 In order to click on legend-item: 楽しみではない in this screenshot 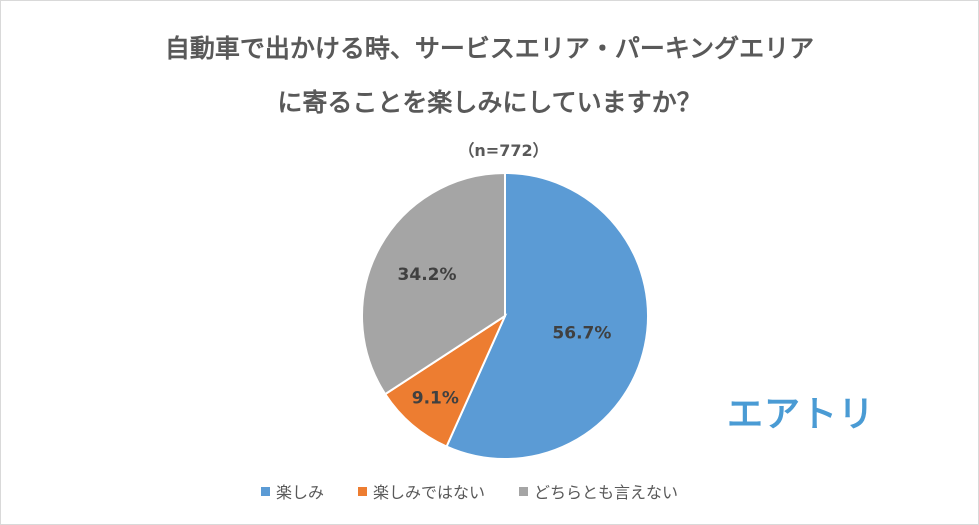, I will do `click(421, 491)`.